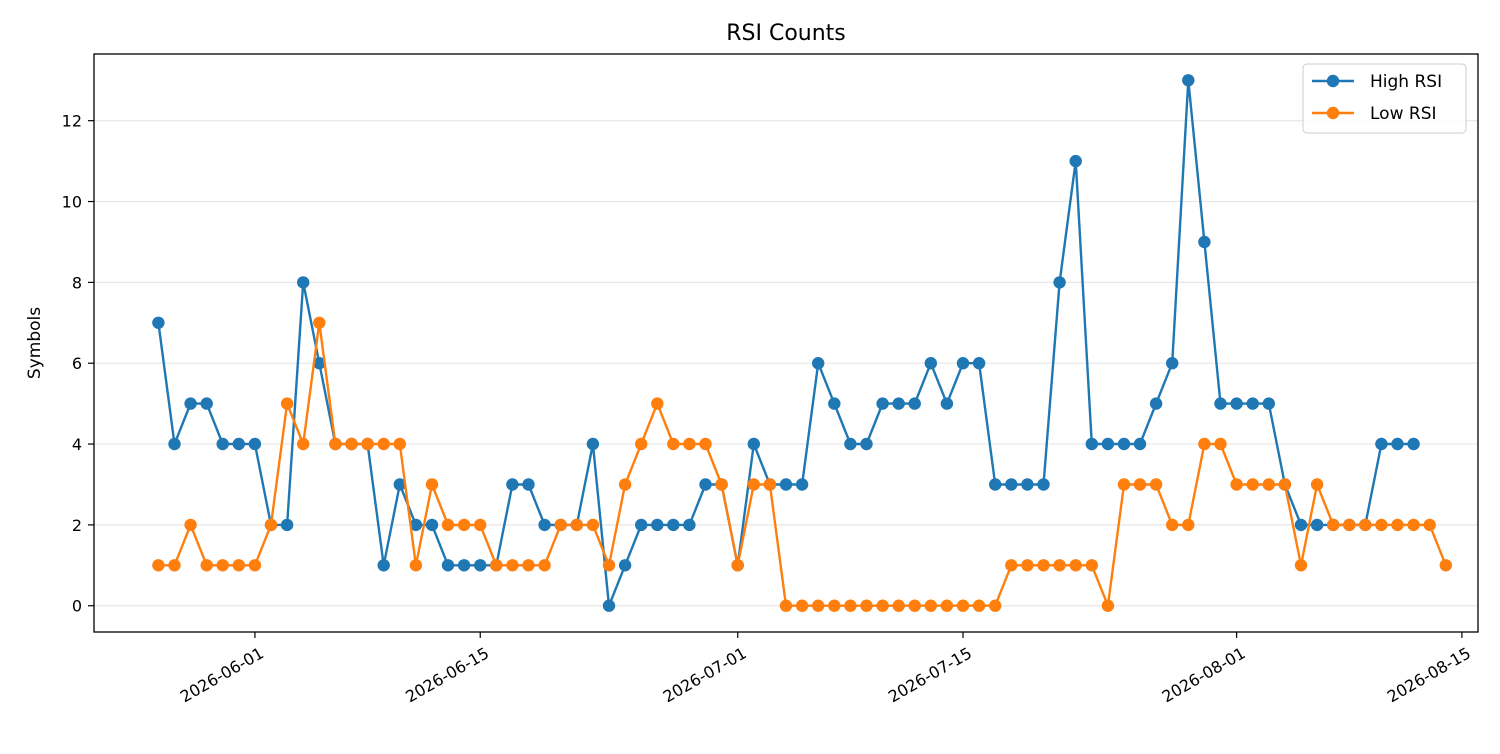 The image size is (1500, 754). What do you see at coordinates (705, 674) in the screenshot?
I see `x-tick-label: 2026-07-01` at bounding box center [705, 674].